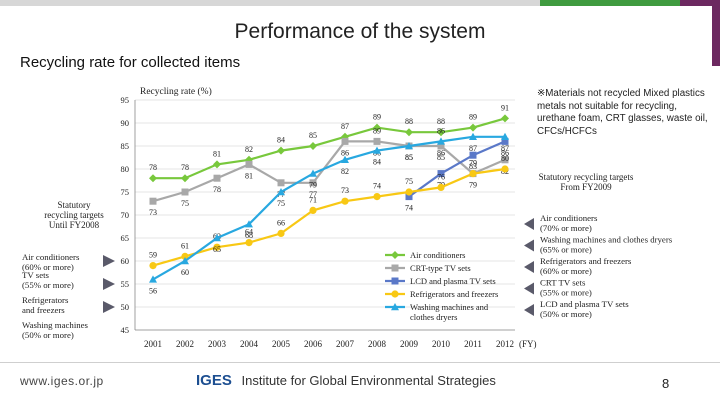  What do you see at coordinates (281, 344) in the screenshot?
I see `x-tick-label: 2005` at bounding box center [281, 344].